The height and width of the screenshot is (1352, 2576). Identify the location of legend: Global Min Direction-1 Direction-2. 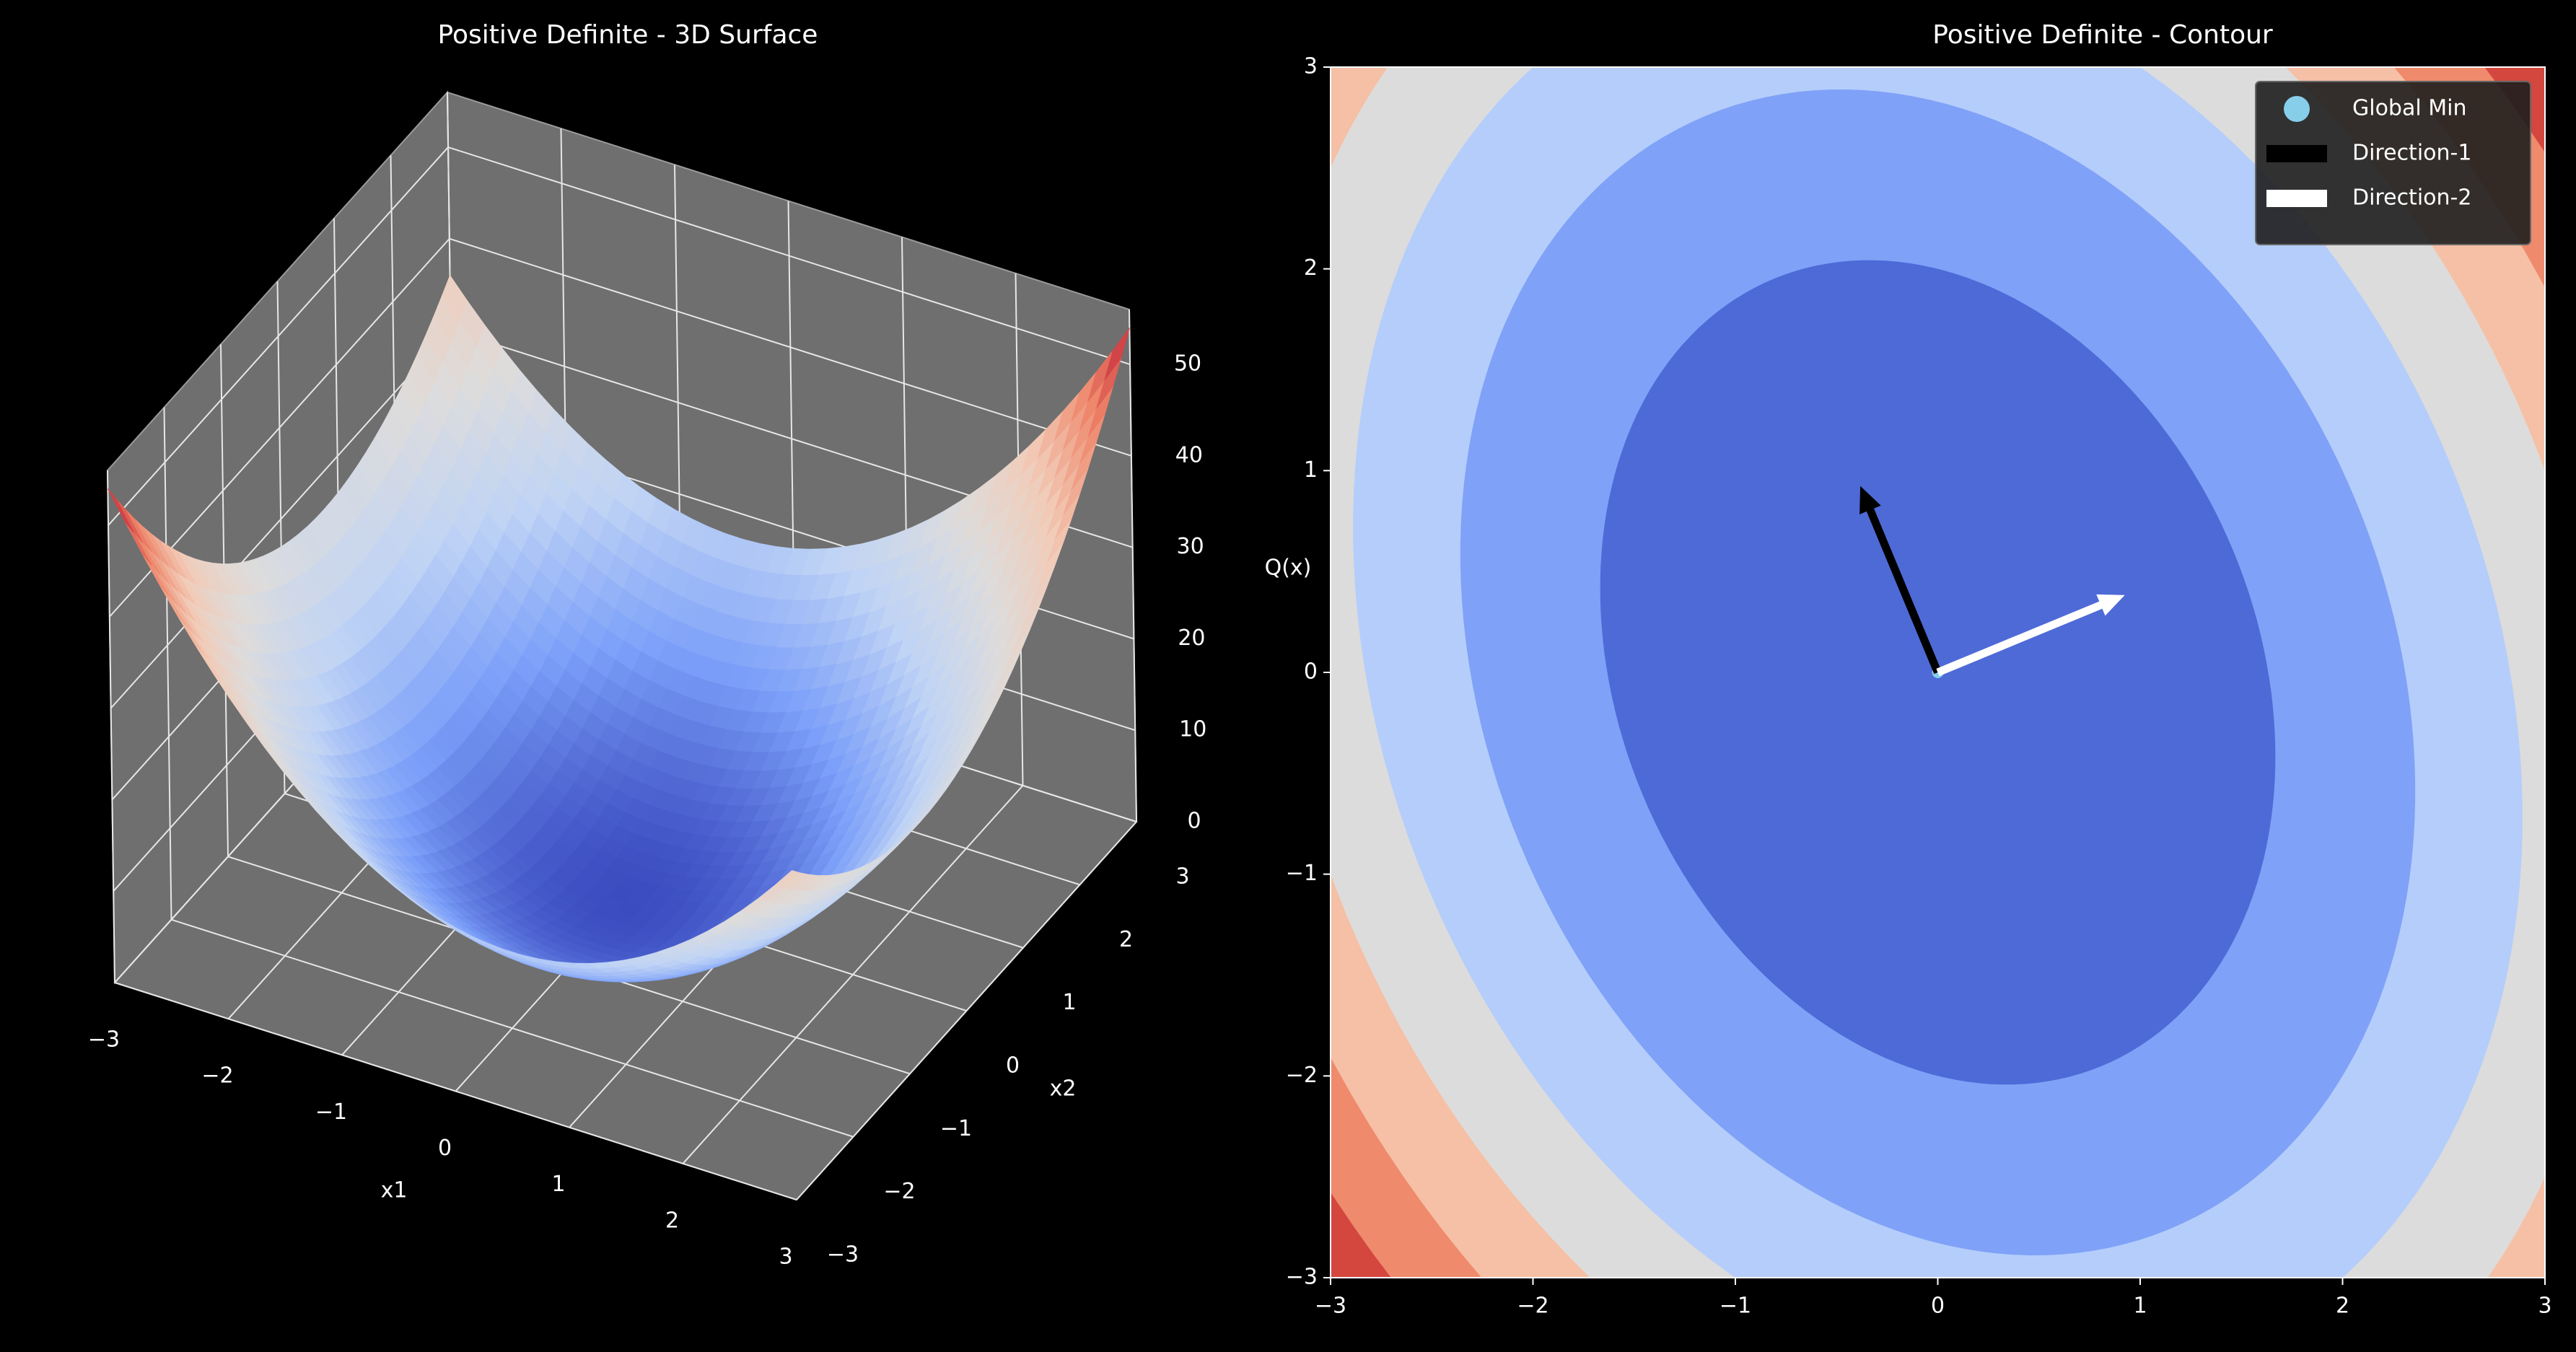
(2393, 163).